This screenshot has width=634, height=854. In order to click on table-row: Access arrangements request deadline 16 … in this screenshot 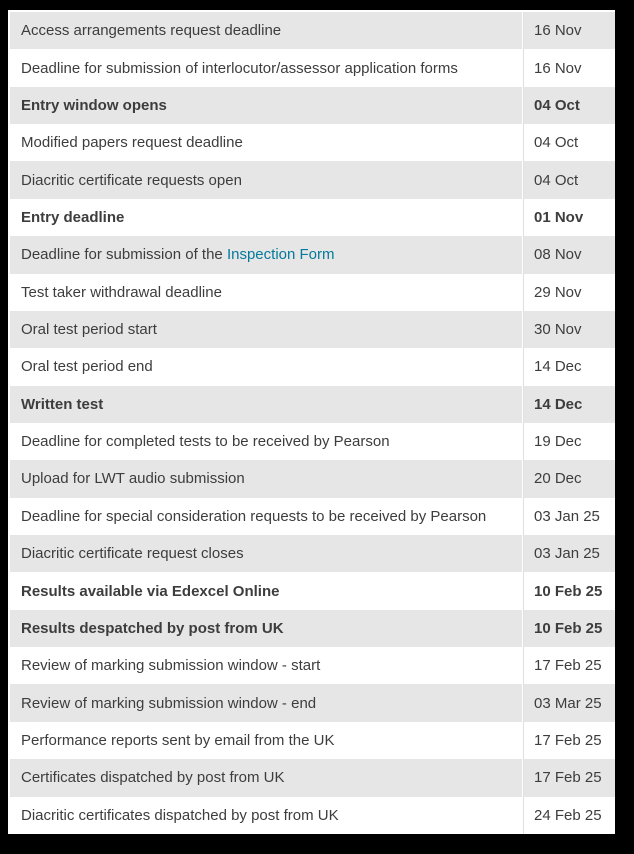, I will do `click(312, 31)`.